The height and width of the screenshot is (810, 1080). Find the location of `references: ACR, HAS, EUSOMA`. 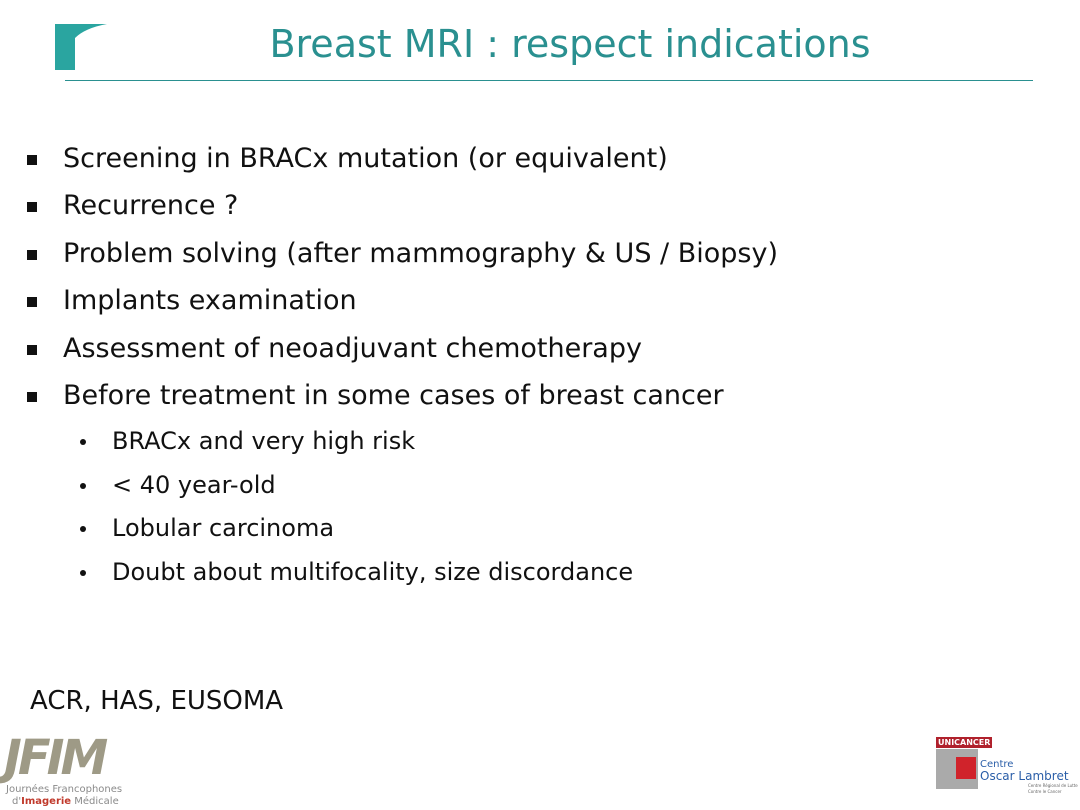

references: ACR, HAS, EUSOMA is located at coordinates (157, 701).